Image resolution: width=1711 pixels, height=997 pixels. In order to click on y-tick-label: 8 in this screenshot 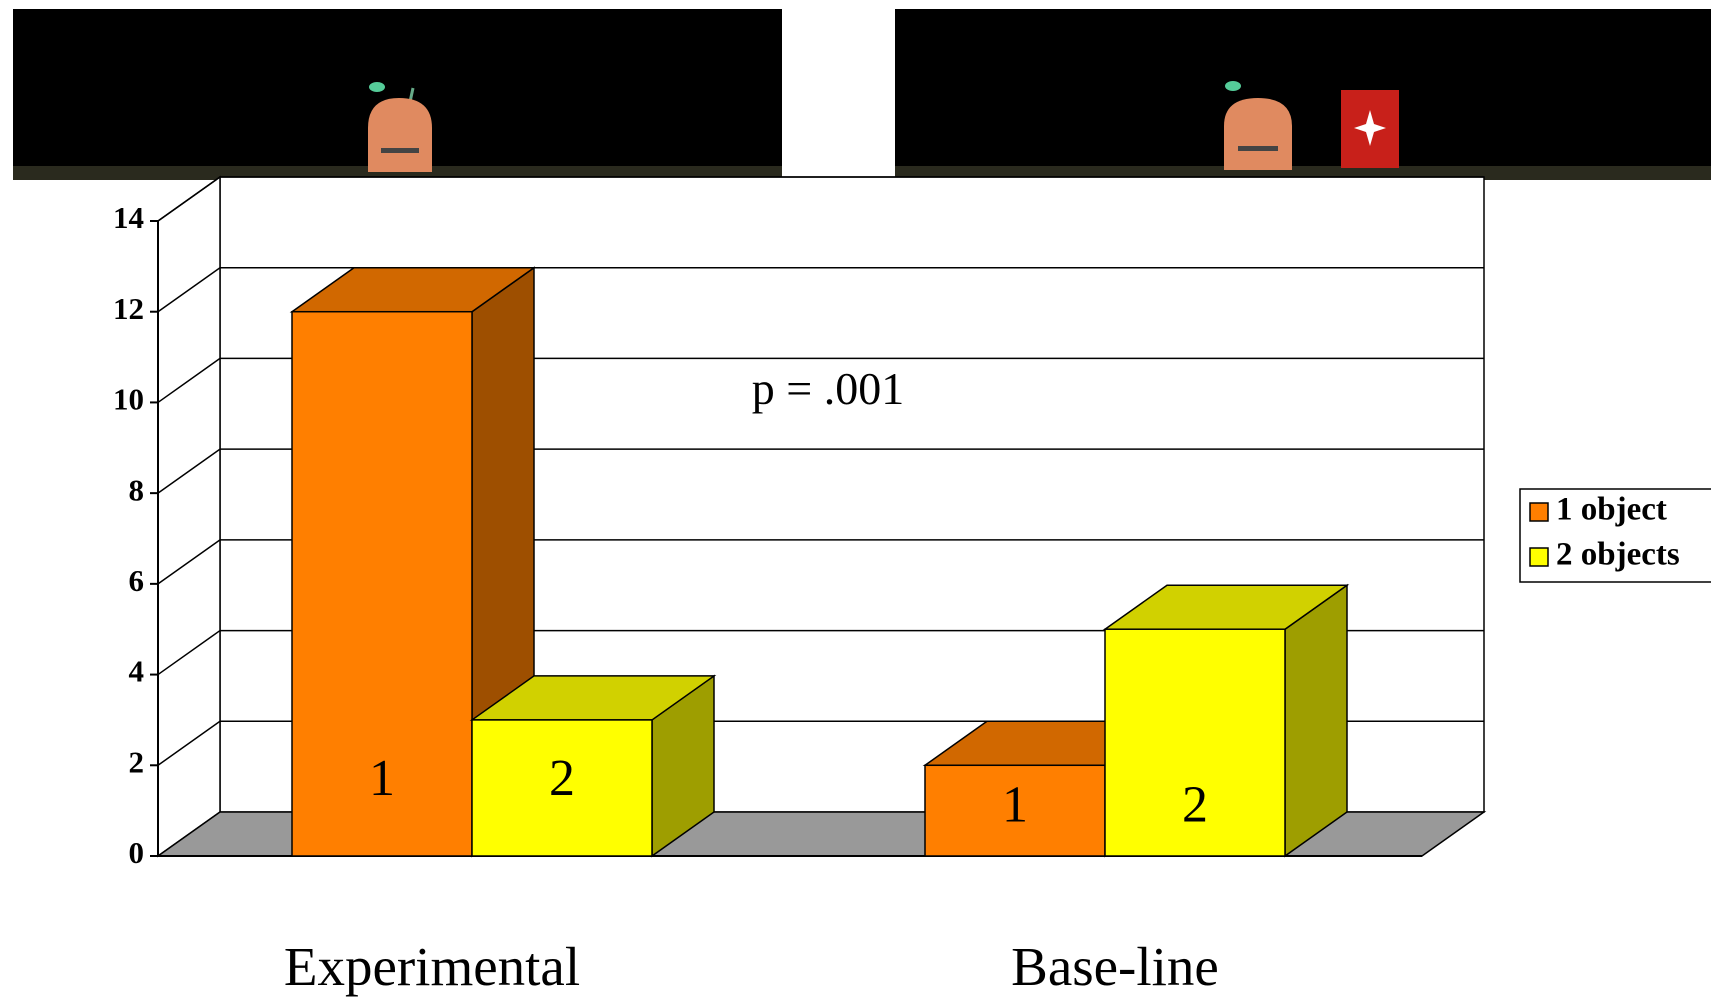, I will do `click(137, 489)`.